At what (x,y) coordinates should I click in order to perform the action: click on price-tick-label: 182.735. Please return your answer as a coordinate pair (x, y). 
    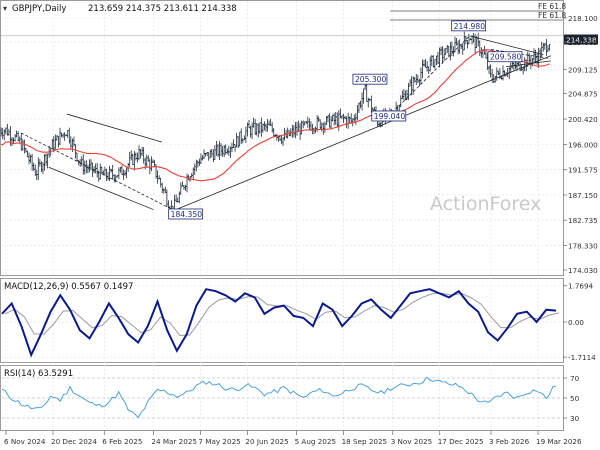
    Looking at the image, I should click on (583, 220).